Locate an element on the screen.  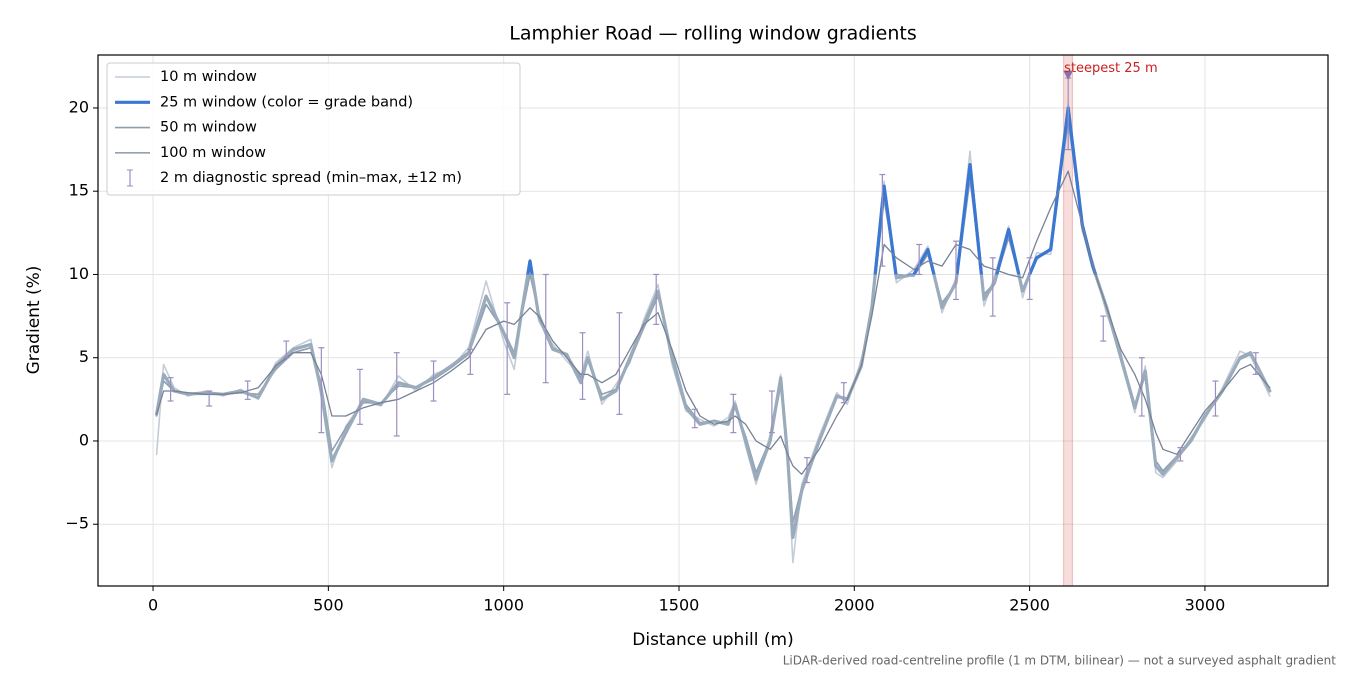
x-axis-label: Distance uphill (m) is located at coordinates (712, 640).